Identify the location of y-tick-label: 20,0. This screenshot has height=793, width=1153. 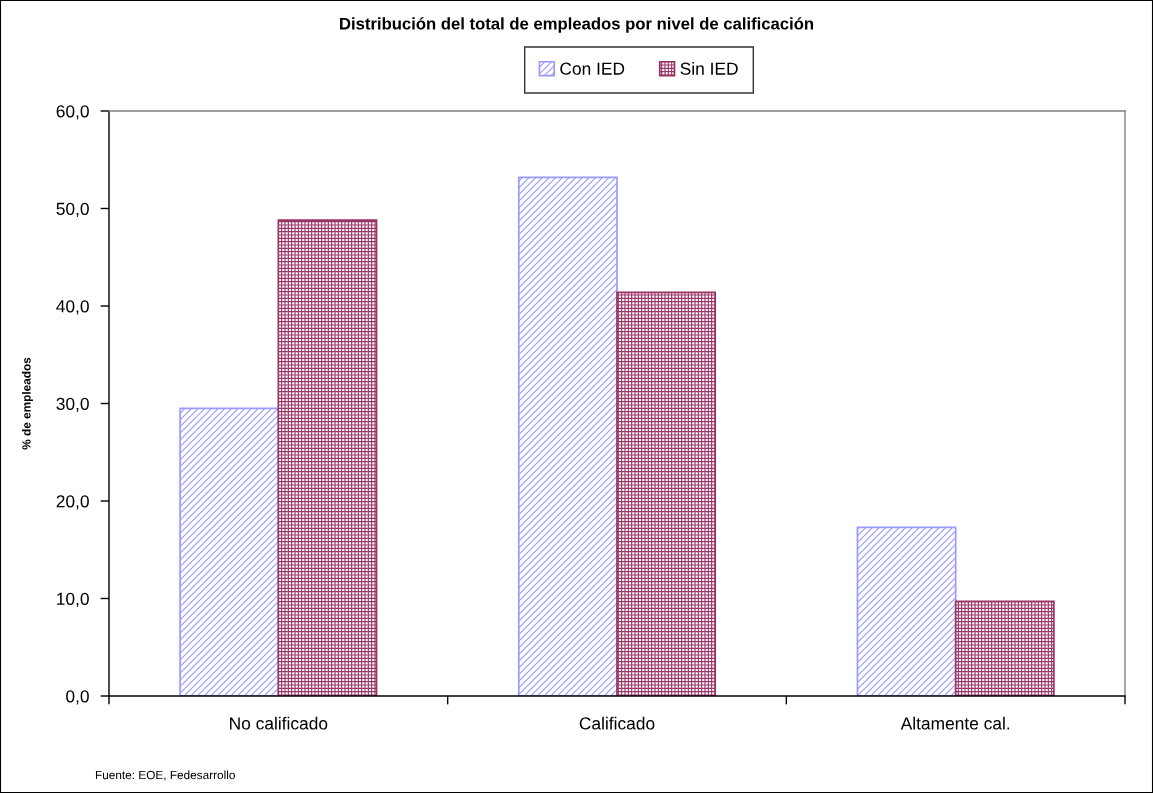
(72, 502).